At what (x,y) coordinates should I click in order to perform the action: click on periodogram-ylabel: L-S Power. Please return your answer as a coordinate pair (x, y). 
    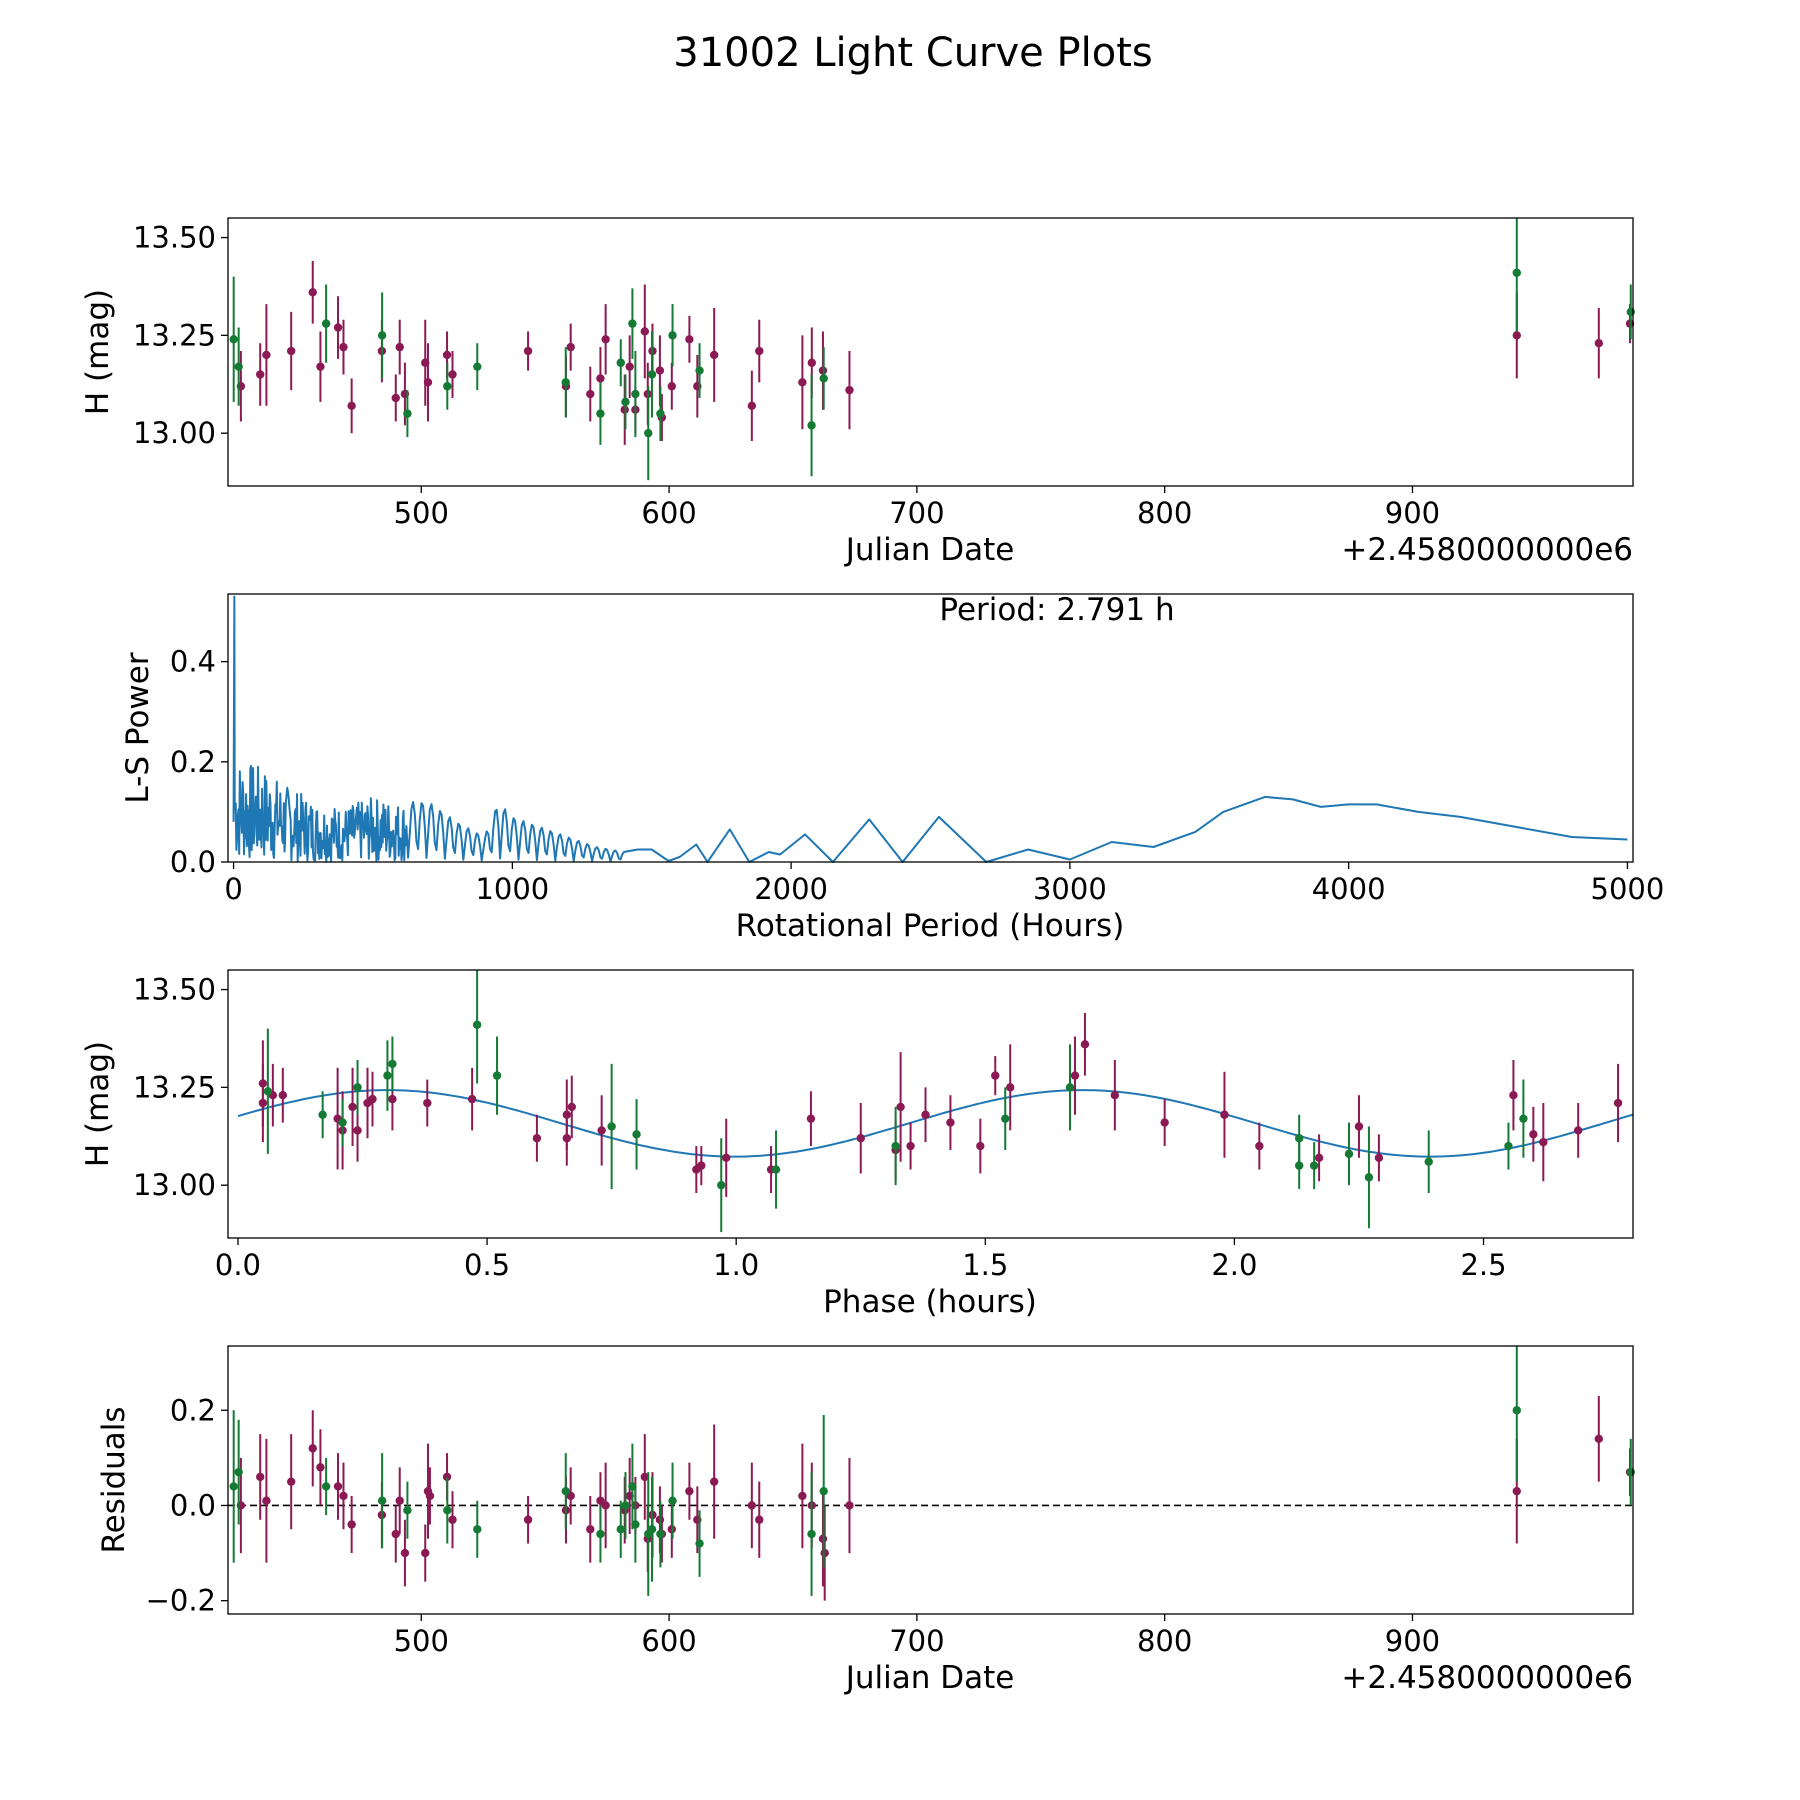
    Looking at the image, I should click on (138, 727).